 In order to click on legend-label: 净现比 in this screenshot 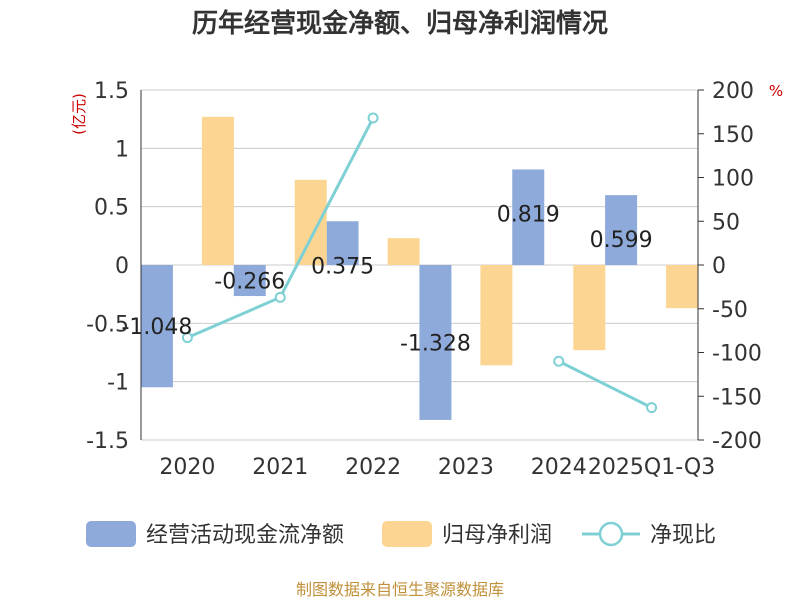, I will do `click(683, 535)`.